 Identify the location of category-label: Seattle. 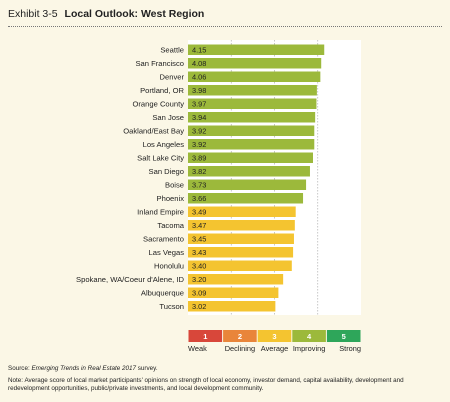
(172, 49).